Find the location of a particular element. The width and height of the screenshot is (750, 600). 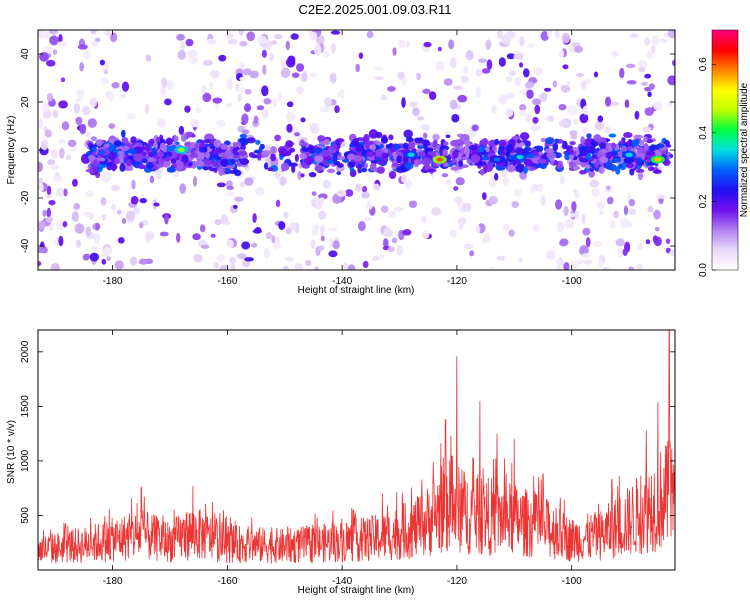

x-tick-label: -160 is located at coordinates (227, 581).